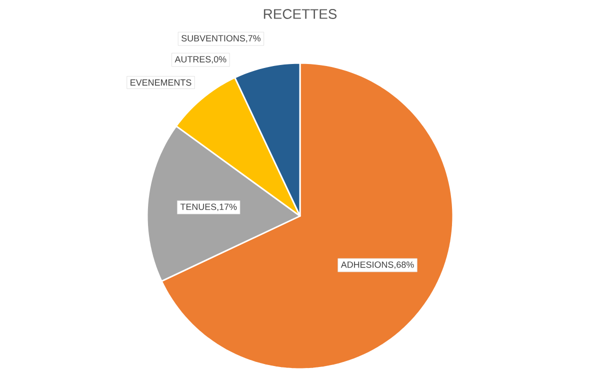  What do you see at coordinates (367, 264) in the screenshot?
I see `slice-label: ADHESIONS` at bounding box center [367, 264].